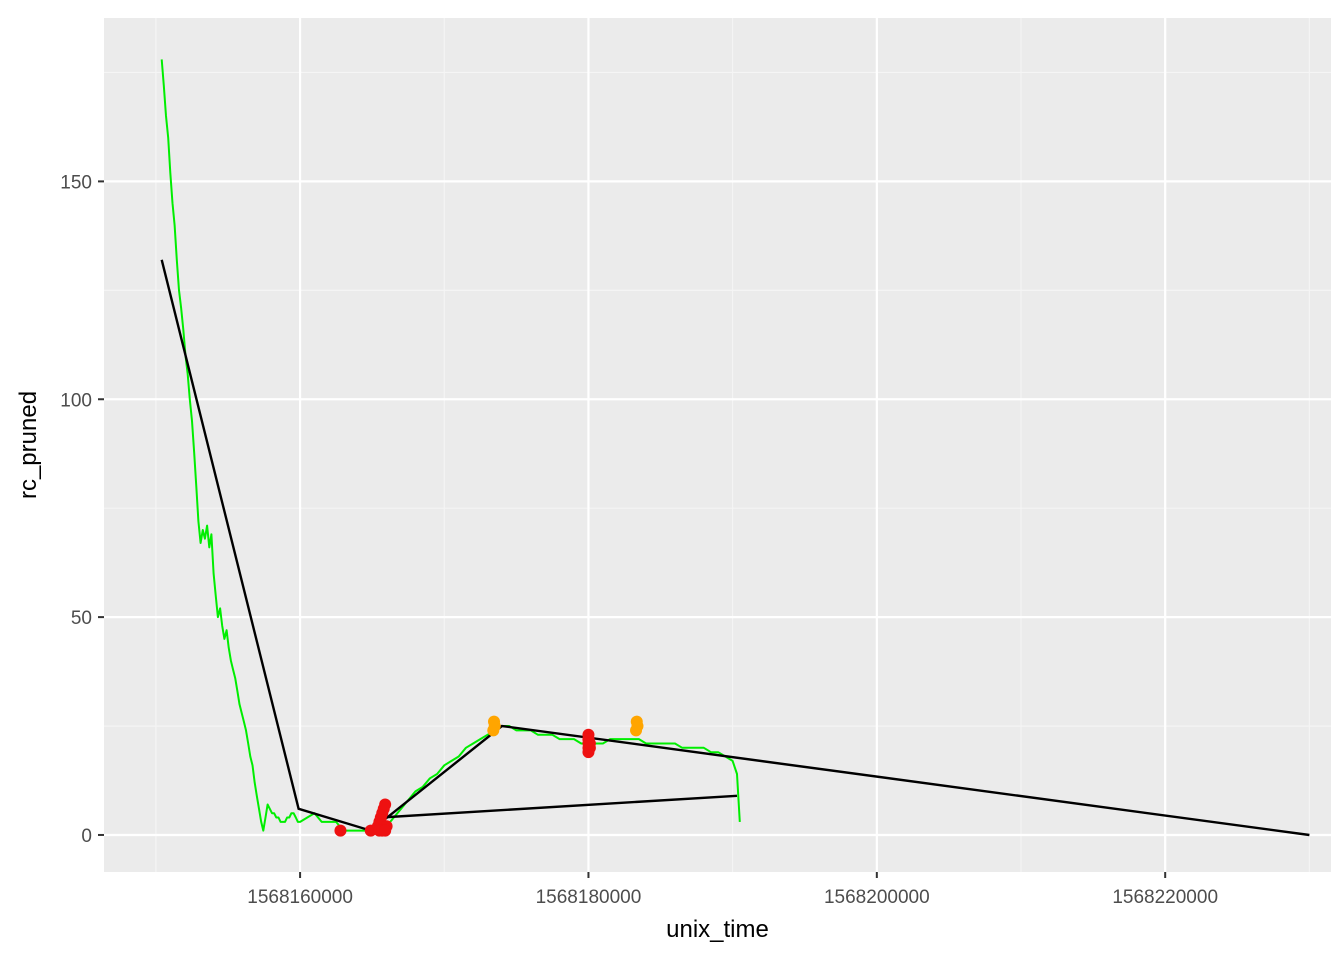 Image resolution: width=1344 pixels, height=965 pixels. Describe the element at coordinates (877, 897) in the screenshot. I see `x-tick-label: 1568200000` at that location.